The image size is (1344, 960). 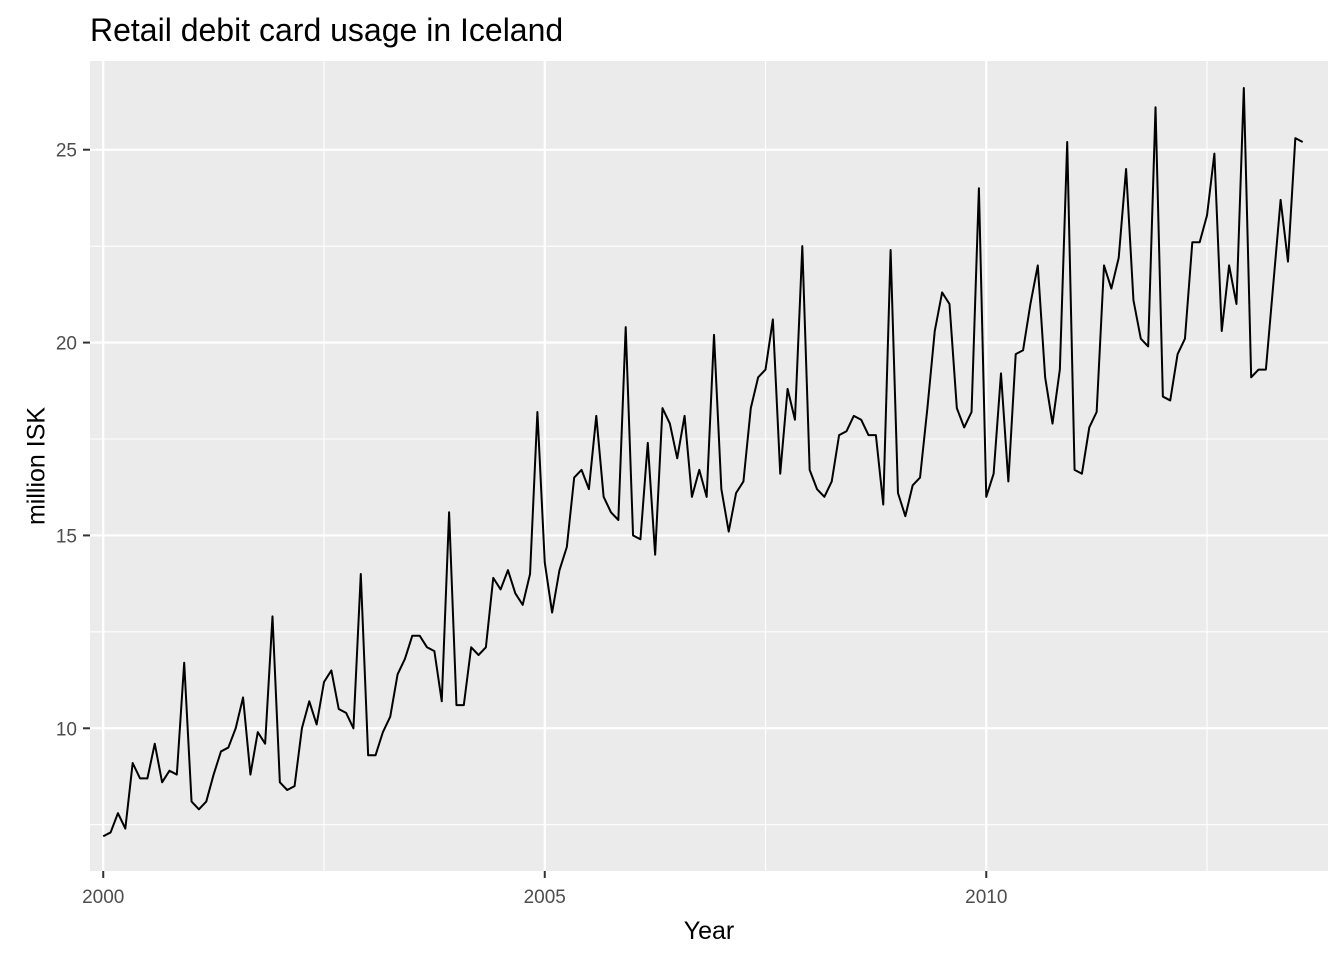 I want to click on chart-title: Retail debit card usage in Iceland, so click(x=327, y=30).